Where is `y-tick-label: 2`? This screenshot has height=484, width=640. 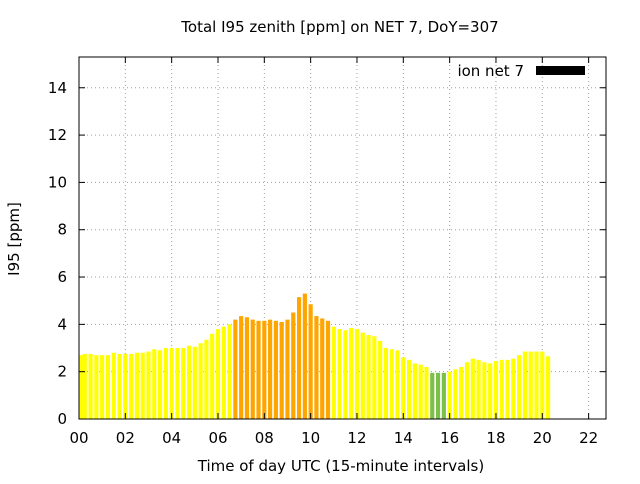 y-tick-label: 2 is located at coordinates (62, 372).